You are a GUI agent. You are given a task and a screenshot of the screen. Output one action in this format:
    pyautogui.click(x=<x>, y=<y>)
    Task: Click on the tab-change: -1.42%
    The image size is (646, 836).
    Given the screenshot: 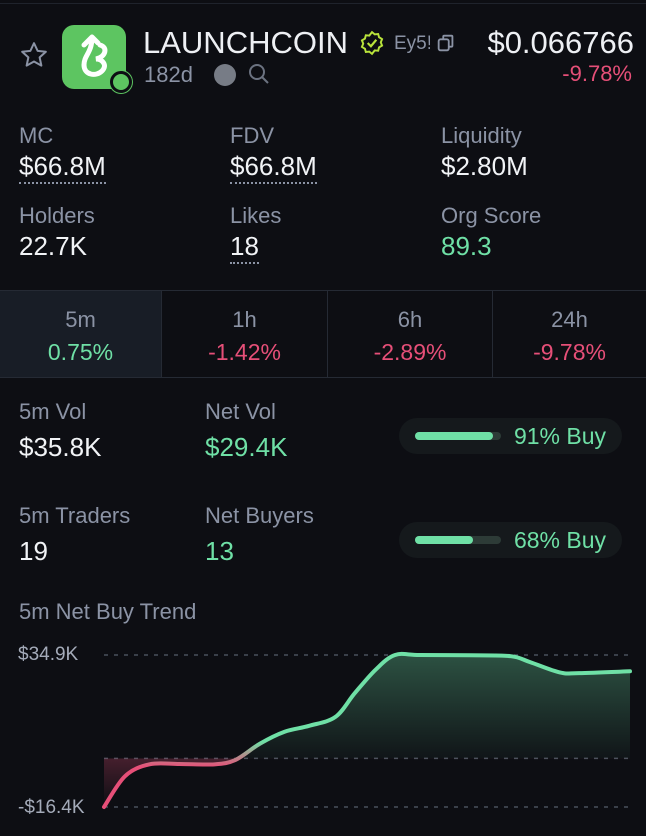 What is the action you would take?
    pyautogui.click(x=244, y=352)
    